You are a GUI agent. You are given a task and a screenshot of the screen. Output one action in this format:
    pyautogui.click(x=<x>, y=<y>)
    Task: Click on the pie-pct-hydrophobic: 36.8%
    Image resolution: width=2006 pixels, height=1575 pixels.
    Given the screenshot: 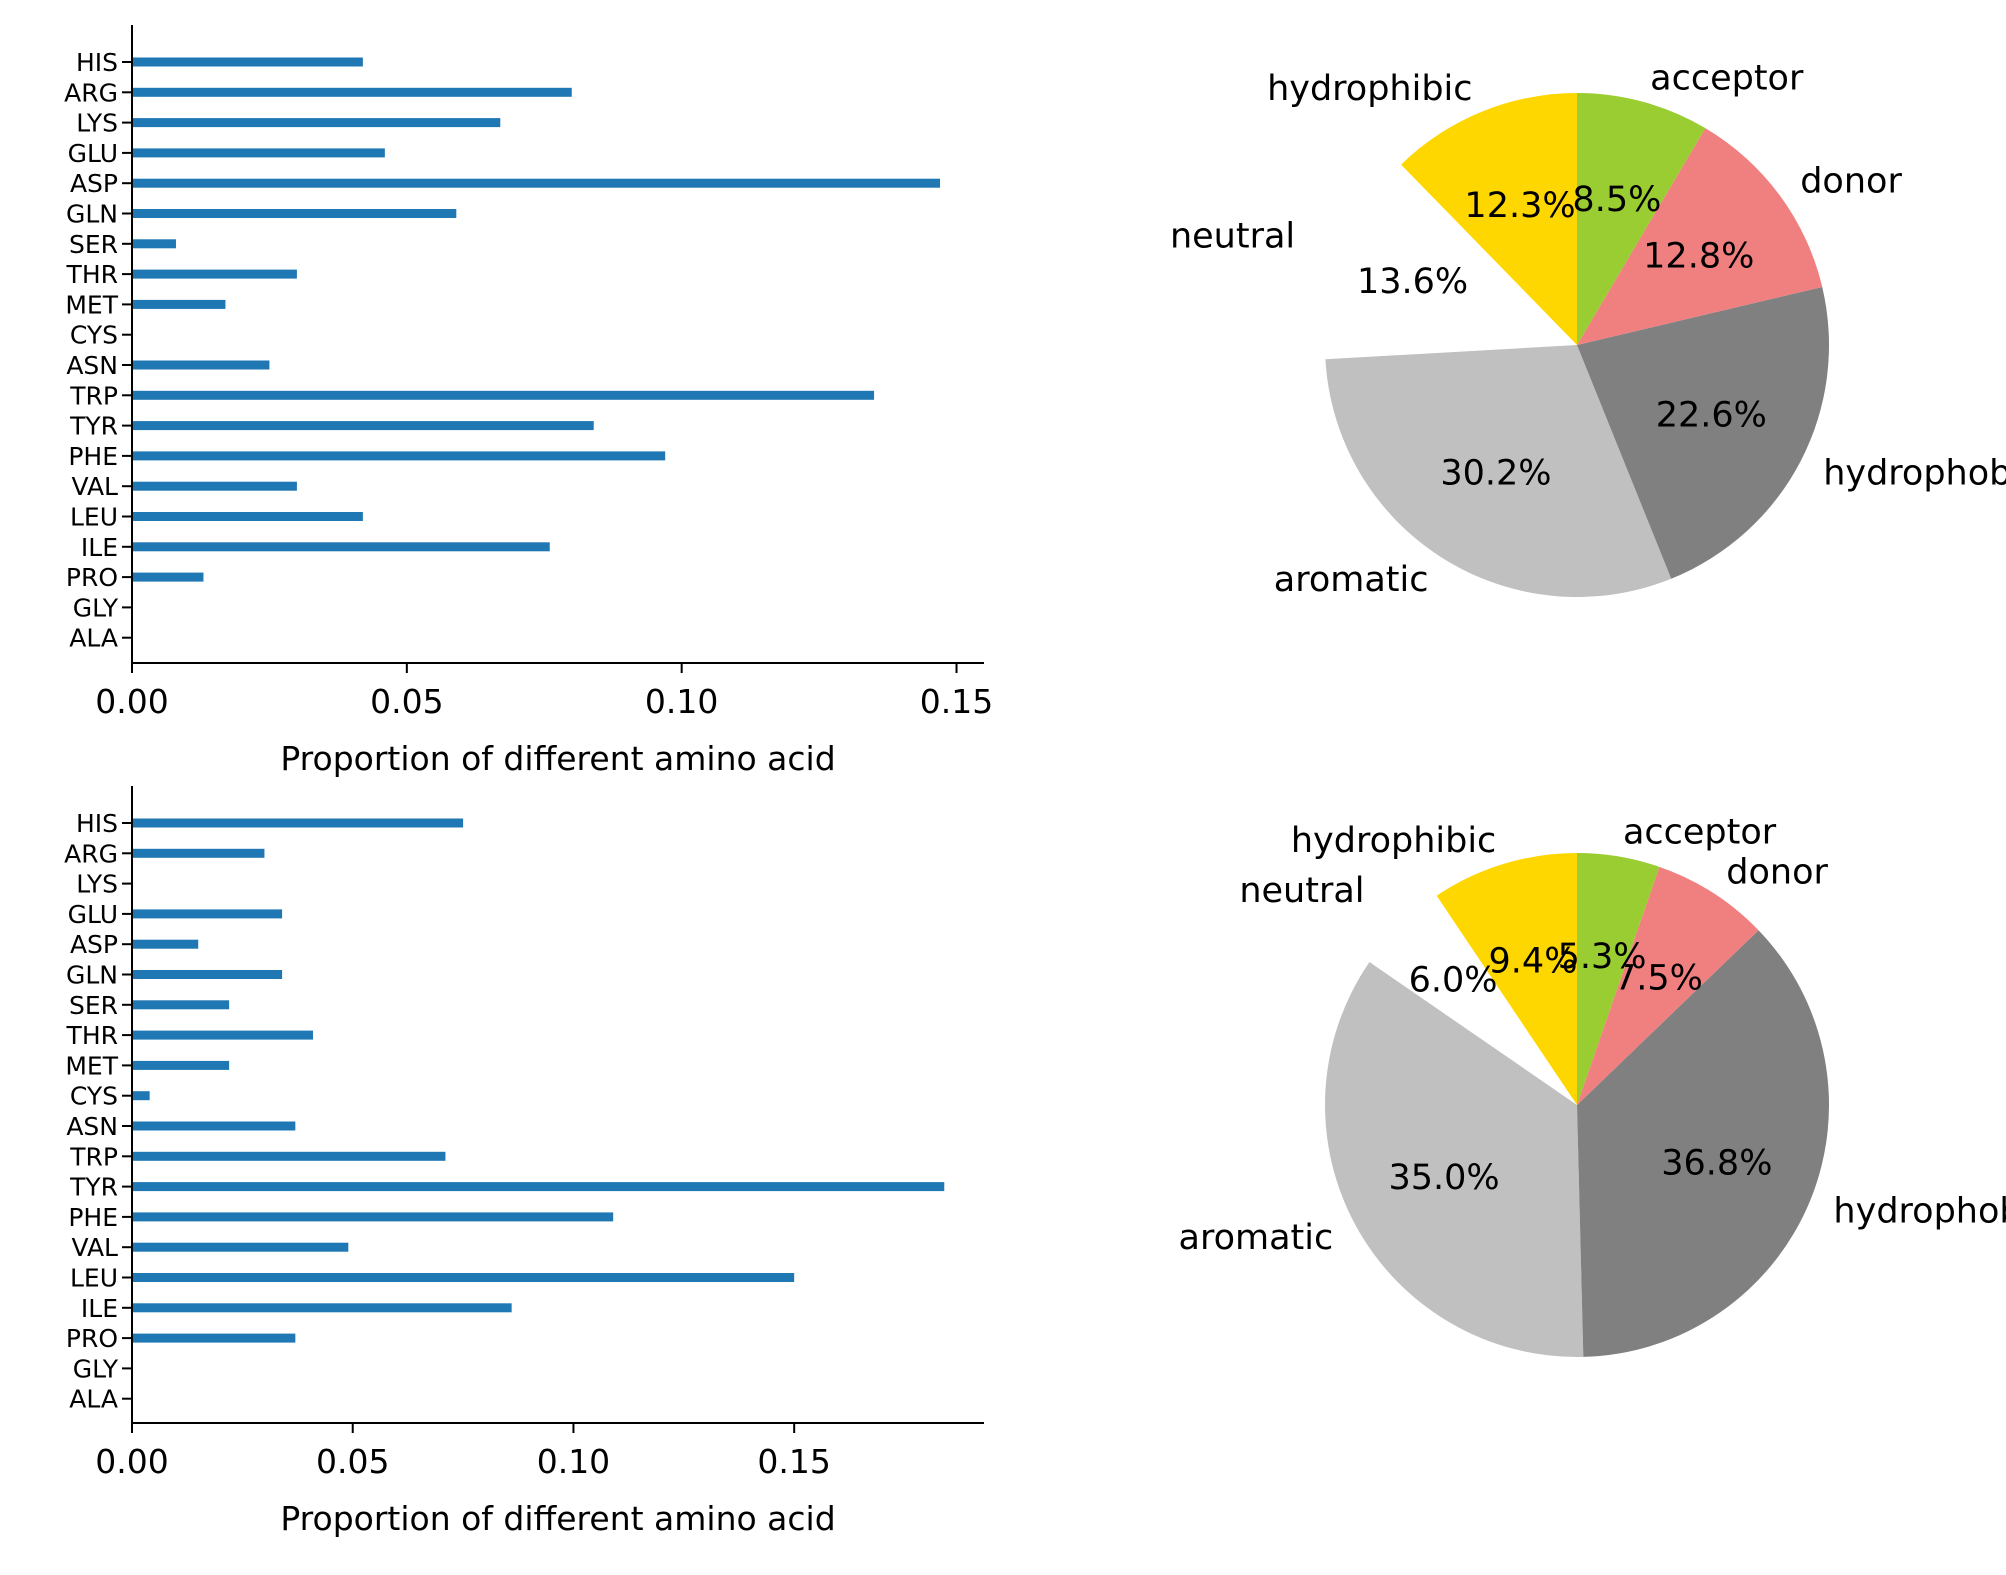 What is the action you would take?
    pyautogui.click(x=1716, y=1163)
    